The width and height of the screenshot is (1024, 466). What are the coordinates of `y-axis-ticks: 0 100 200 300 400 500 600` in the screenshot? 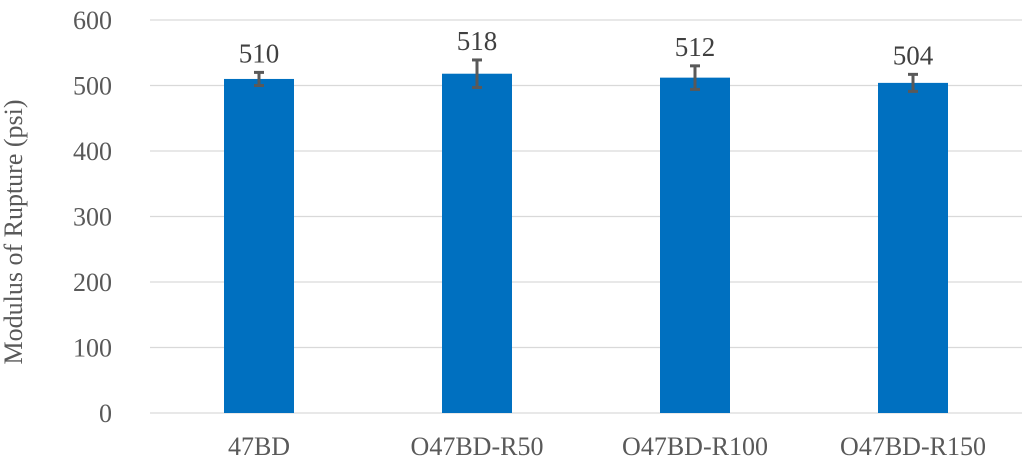 It's located at (92, 217).